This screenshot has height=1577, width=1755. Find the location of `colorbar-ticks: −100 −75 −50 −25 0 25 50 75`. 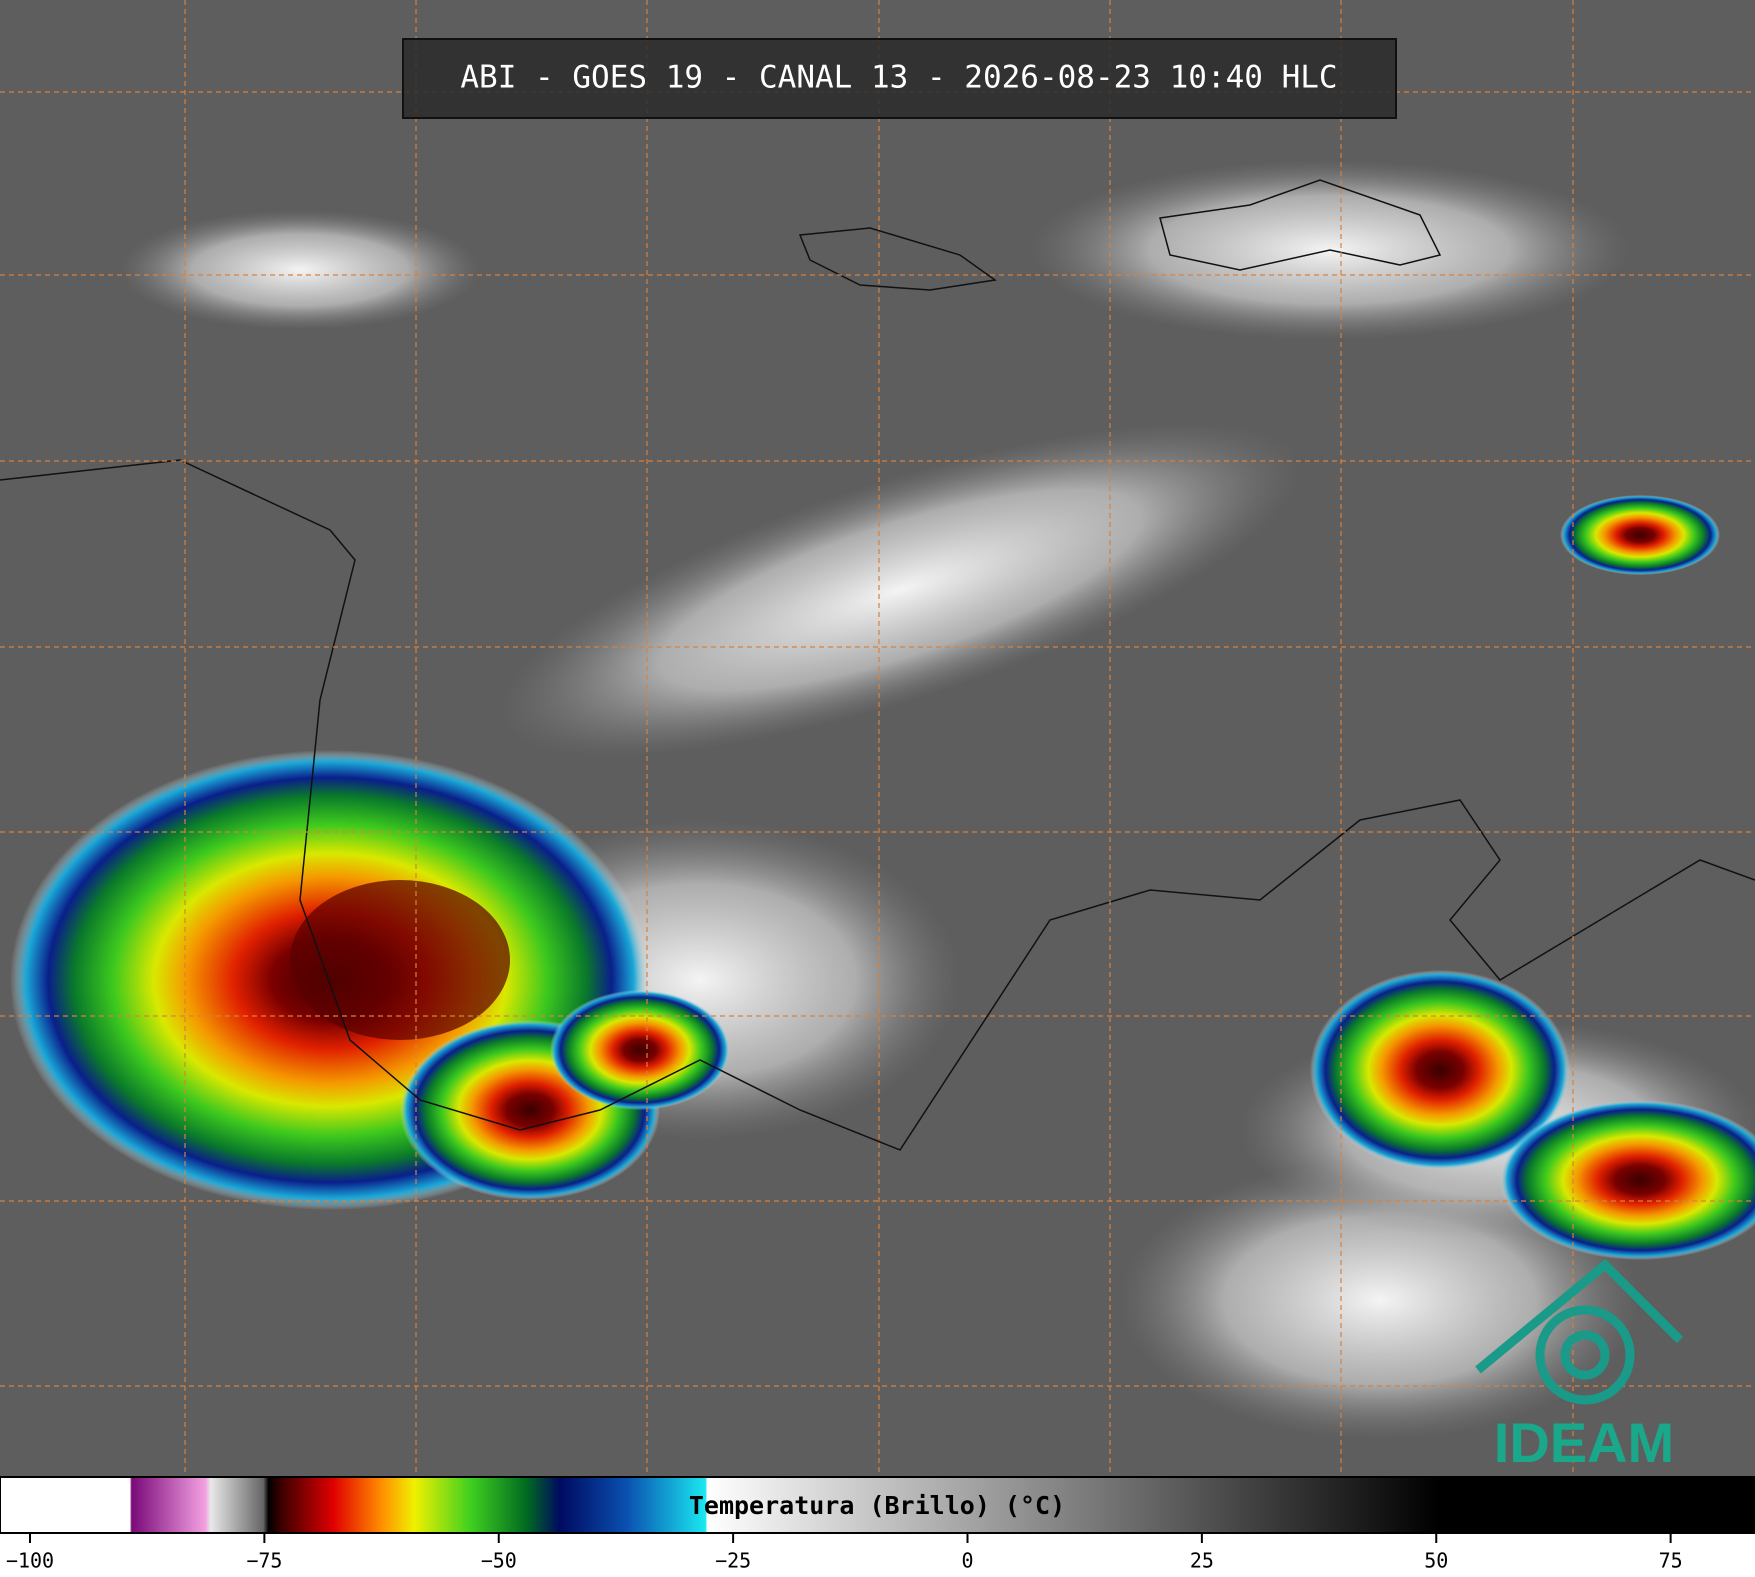

colorbar-ticks: −100 −75 −50 −25 0 25 50 75 is located at coordinates (844, 1553).